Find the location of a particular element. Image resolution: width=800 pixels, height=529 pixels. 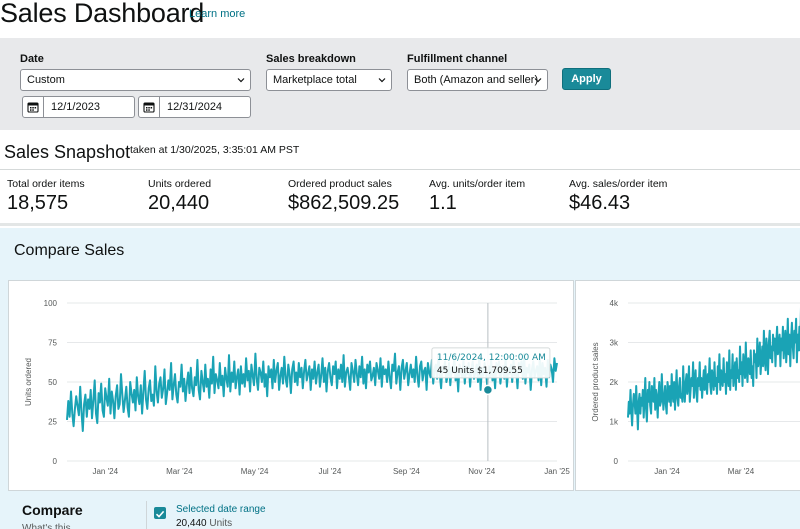

x-tick-label: May '24 is located at coordinates (255, 471).